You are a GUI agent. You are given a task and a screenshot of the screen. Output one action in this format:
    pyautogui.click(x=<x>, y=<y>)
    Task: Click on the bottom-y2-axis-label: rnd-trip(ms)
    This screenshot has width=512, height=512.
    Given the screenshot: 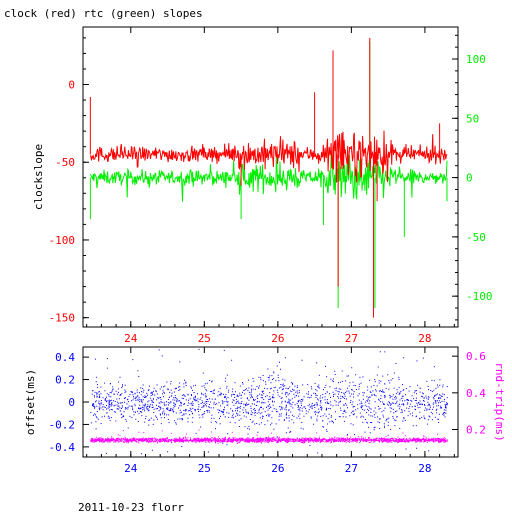 What is the action you would take?
    pyautogui.click(x=499, y=401)
    